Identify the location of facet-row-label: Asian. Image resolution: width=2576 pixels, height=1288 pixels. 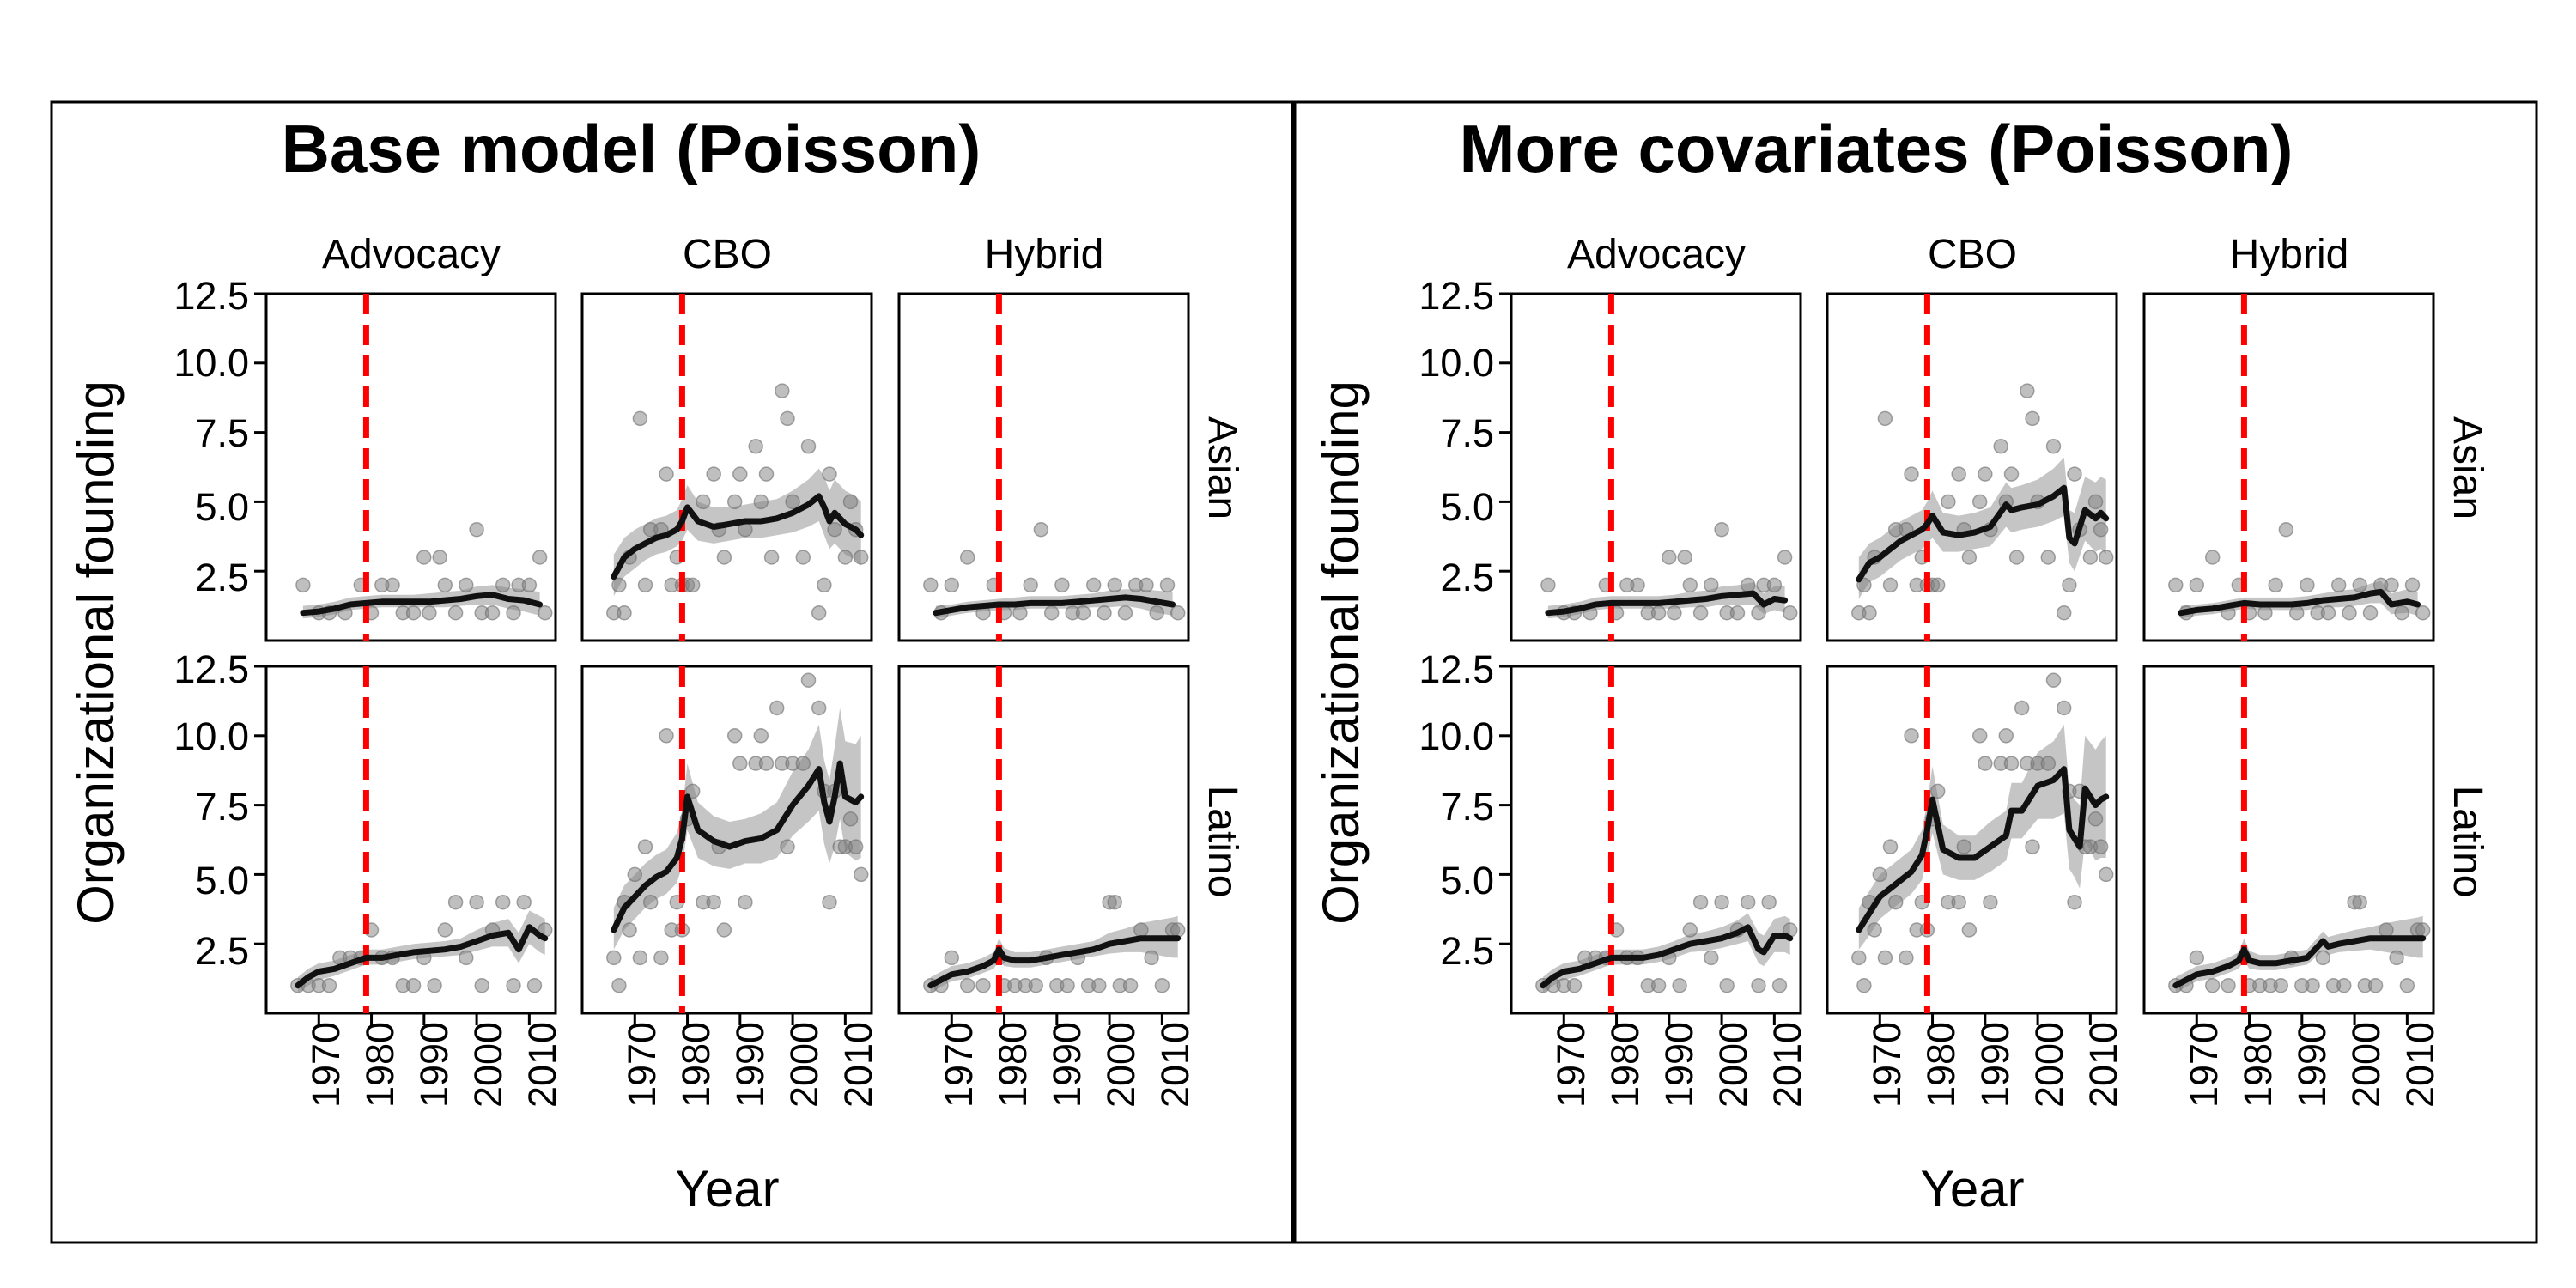
(1222, 468).